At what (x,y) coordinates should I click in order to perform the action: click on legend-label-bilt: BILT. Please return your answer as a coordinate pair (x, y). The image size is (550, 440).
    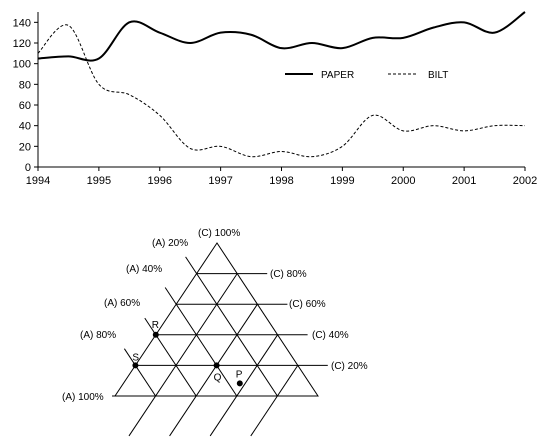
    Looking at the image, I should click on (438, 75).